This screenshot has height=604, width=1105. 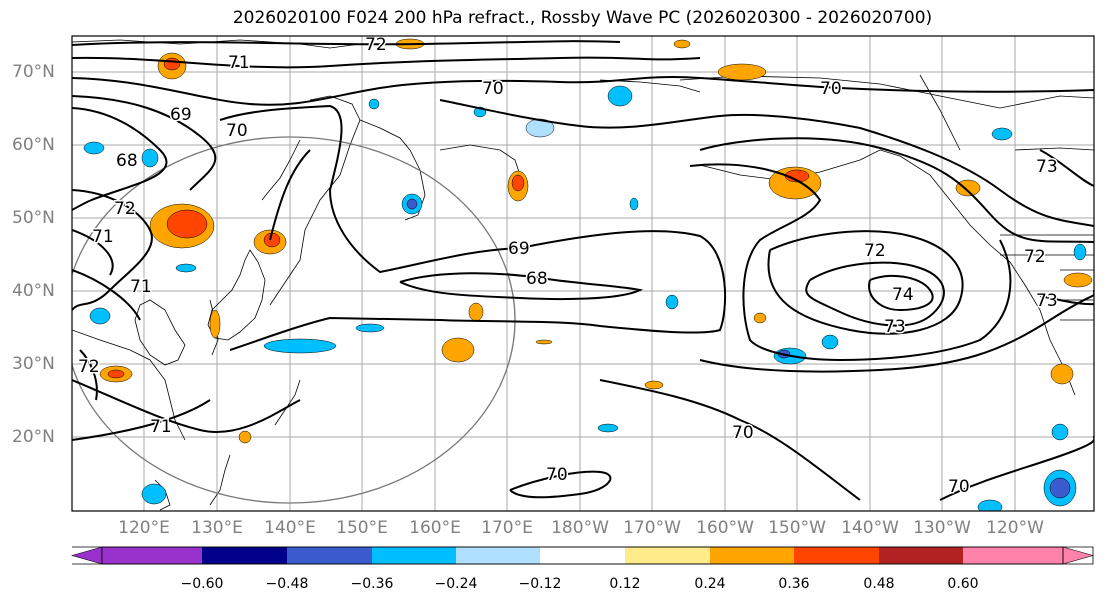 What do you see at coordinates (540, 584) in the screenshot?
I see `colorbar-tick: −0.12` at bounding box center [540, 584].